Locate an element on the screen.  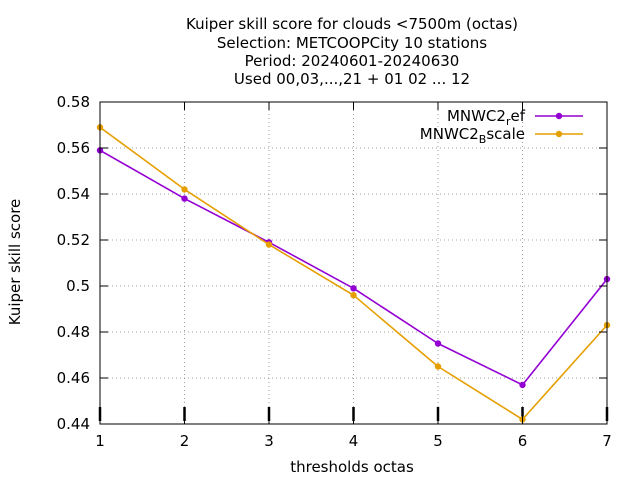
y-tick-label: 0.56 is located at coordinates (73, 148).